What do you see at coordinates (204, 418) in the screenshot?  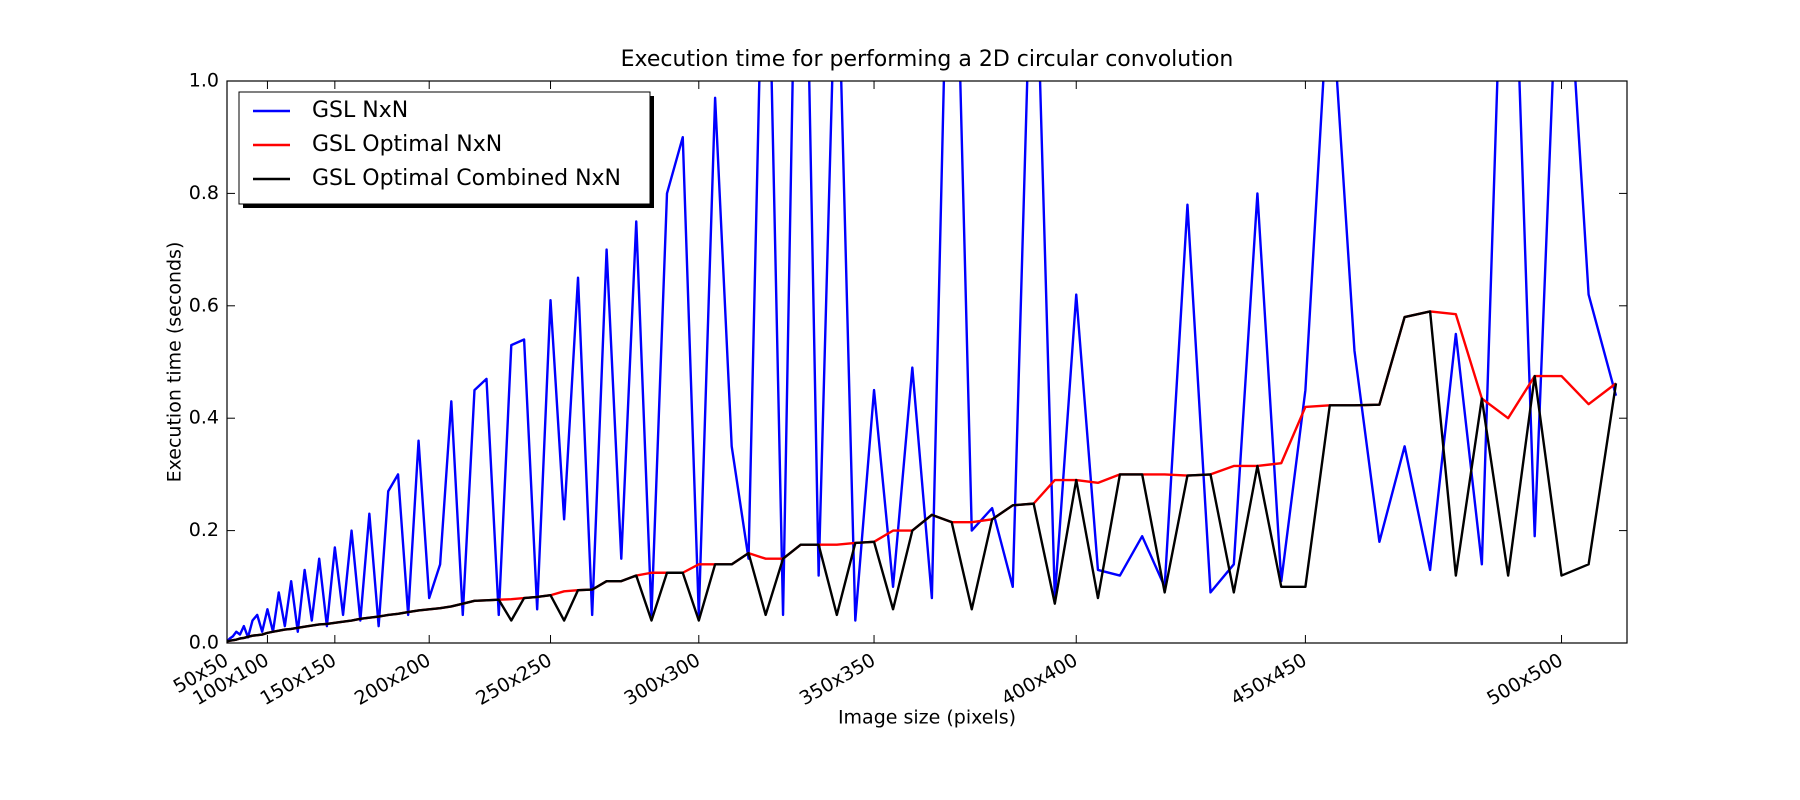 I see `y-tick-label: 0.4` at bounding box center [204, 418].